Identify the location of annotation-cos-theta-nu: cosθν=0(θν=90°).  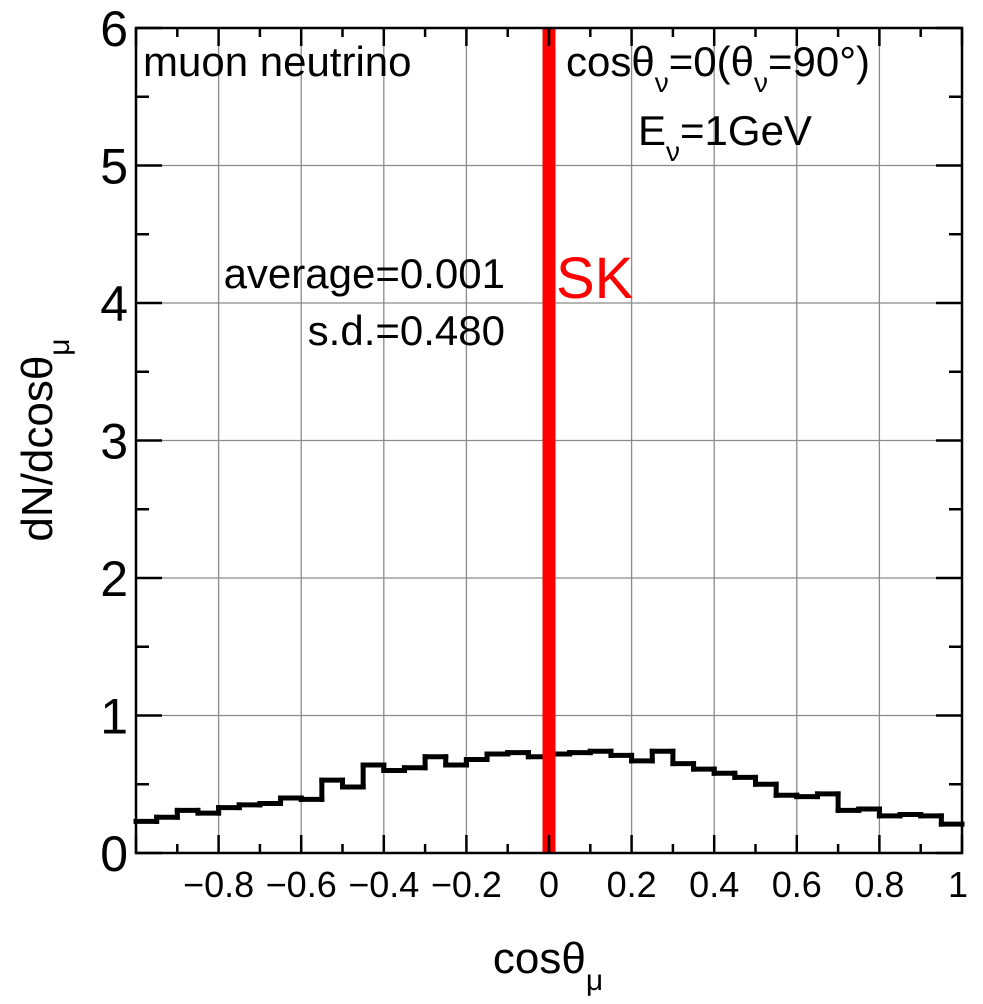
(718, 68).